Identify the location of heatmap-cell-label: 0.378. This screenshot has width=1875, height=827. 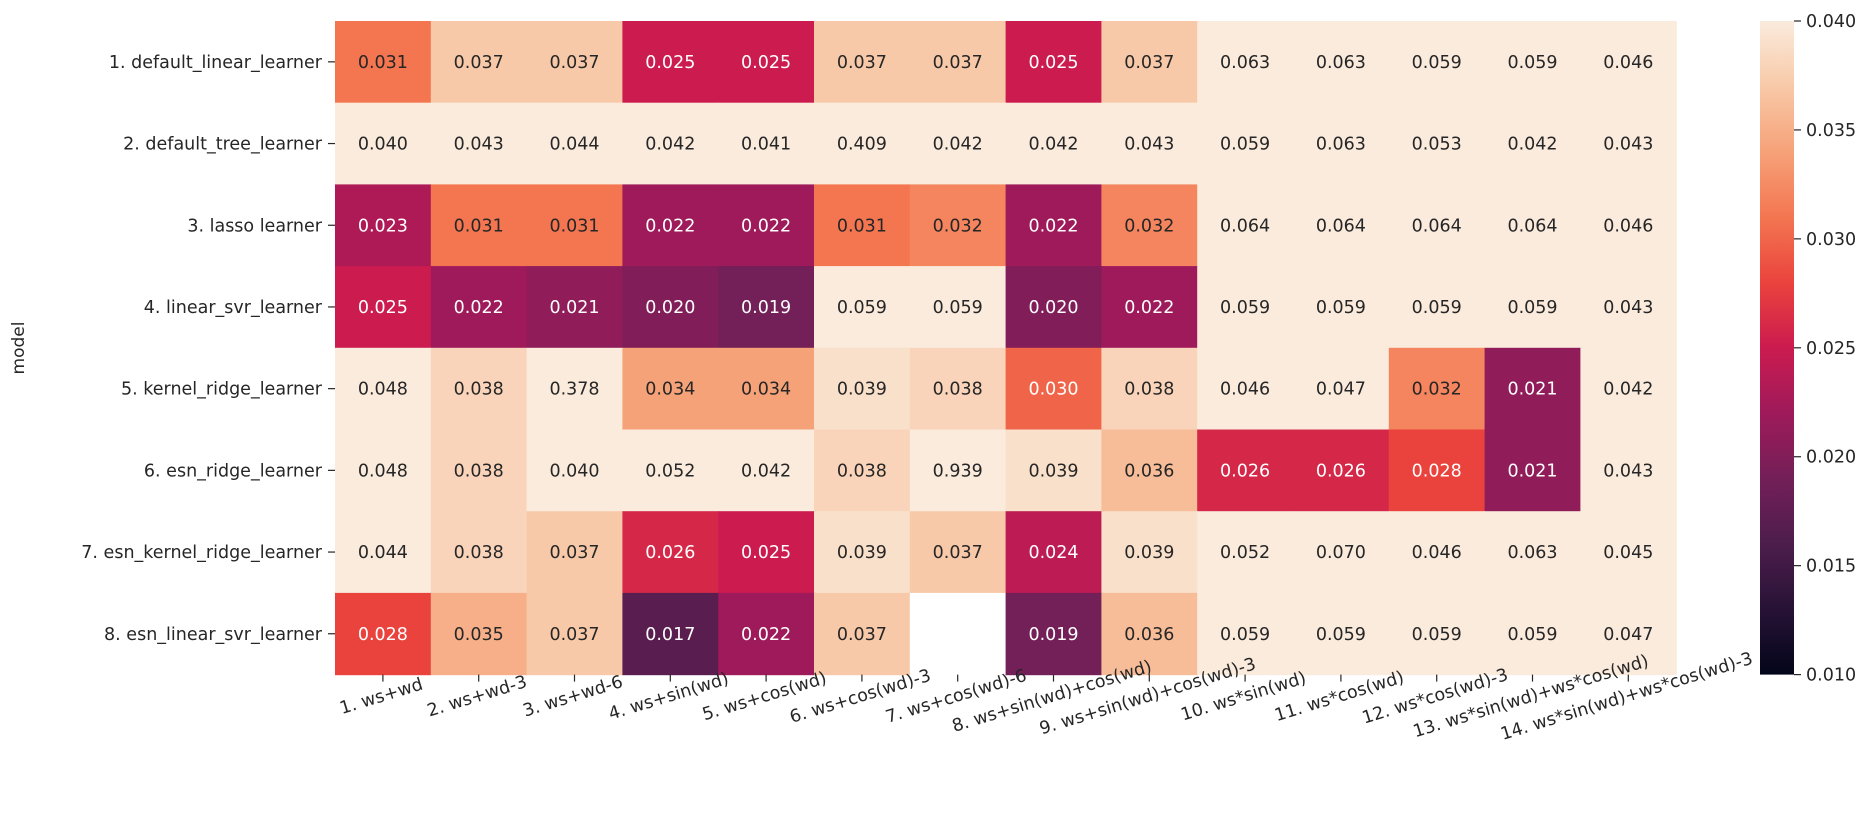
(574, 390).